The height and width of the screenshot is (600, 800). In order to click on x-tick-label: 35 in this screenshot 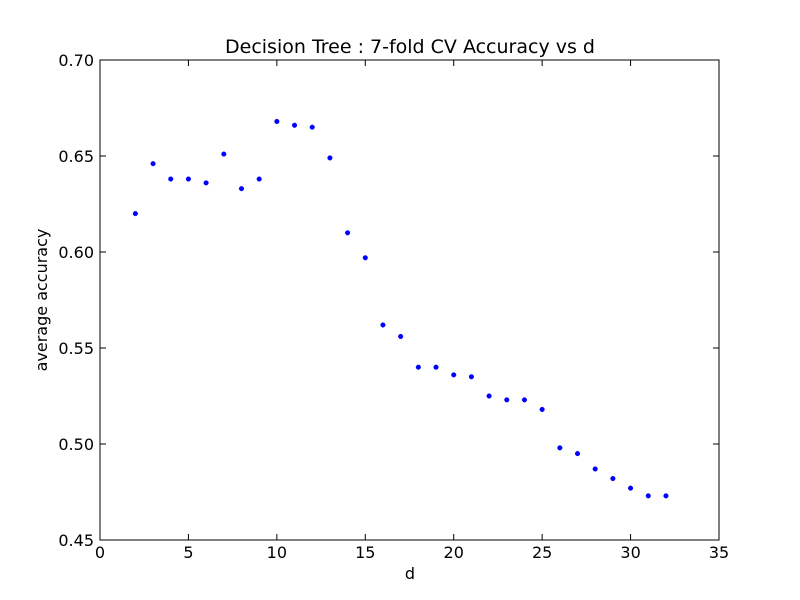, I will do `click(719, 552)`.